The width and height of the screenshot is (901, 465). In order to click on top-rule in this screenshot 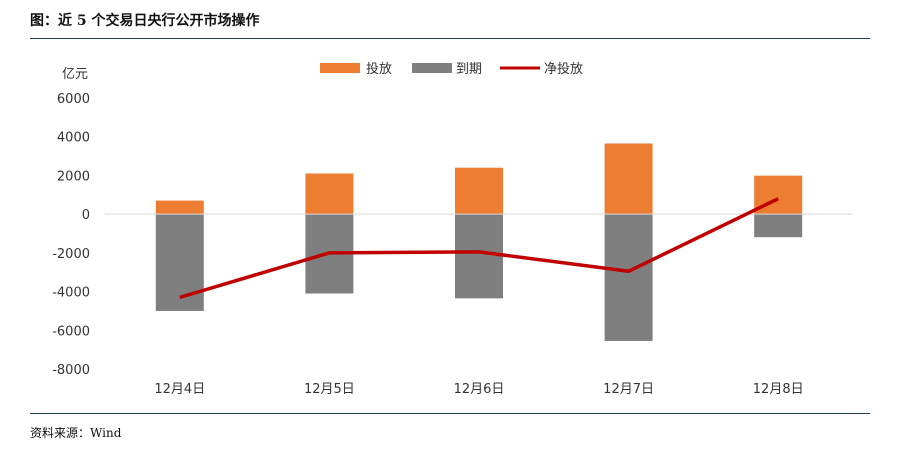, I will do `click(450, 38)`.